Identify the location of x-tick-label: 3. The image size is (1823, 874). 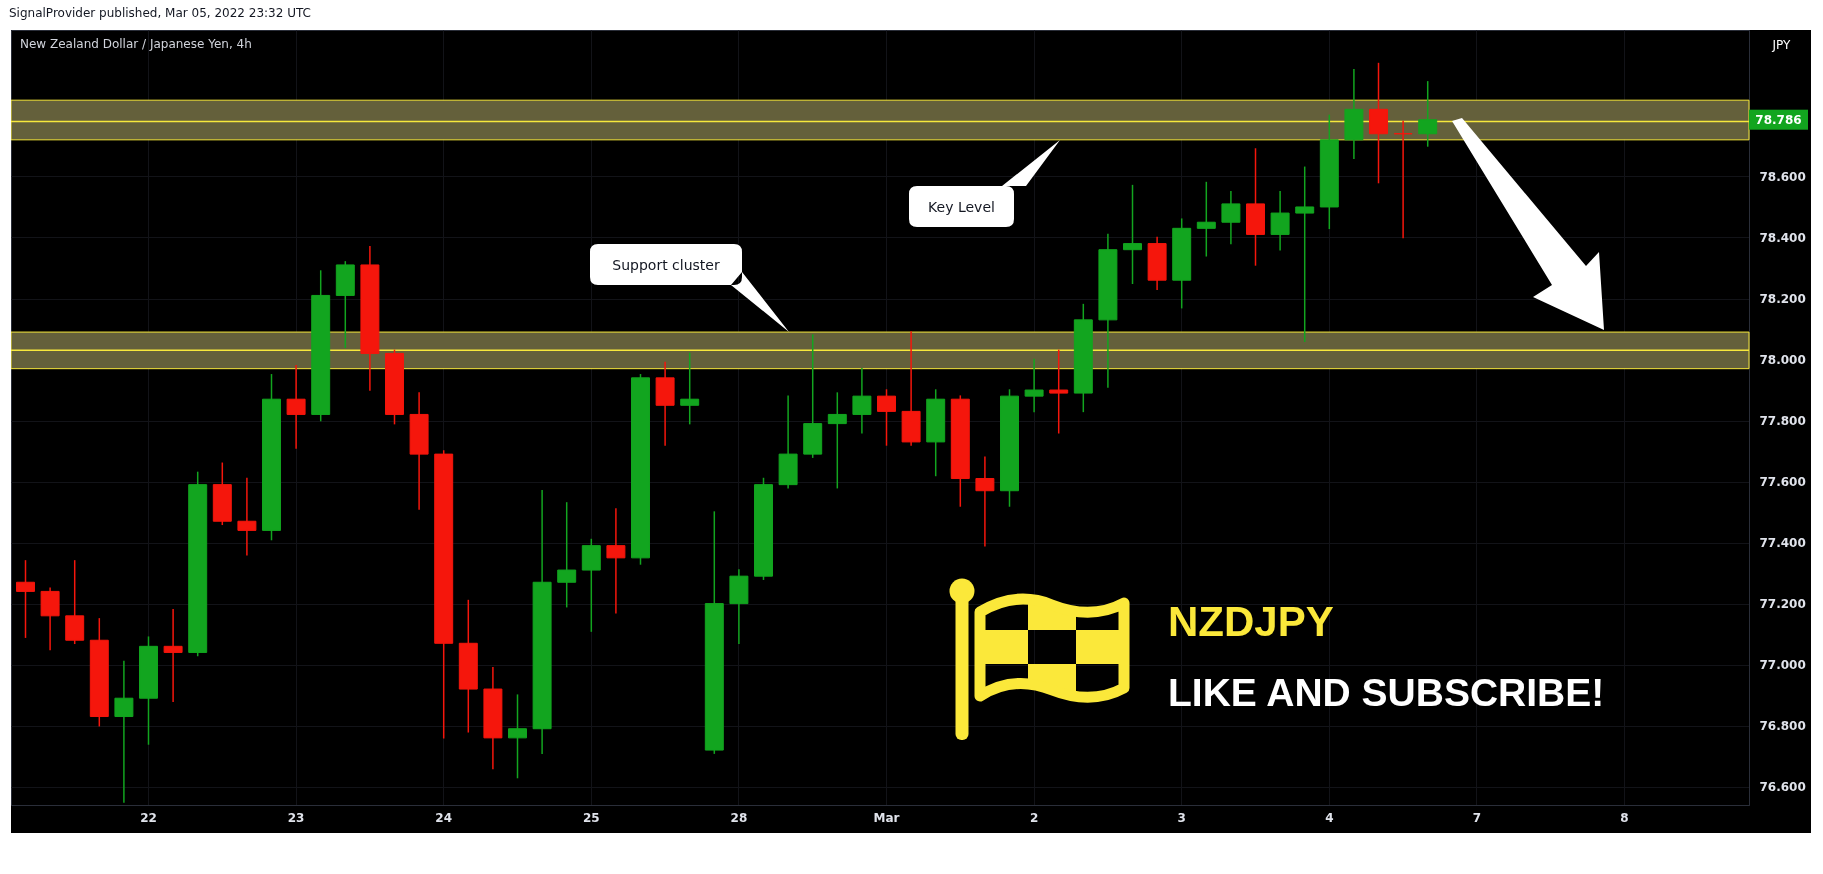
(1181, 817).